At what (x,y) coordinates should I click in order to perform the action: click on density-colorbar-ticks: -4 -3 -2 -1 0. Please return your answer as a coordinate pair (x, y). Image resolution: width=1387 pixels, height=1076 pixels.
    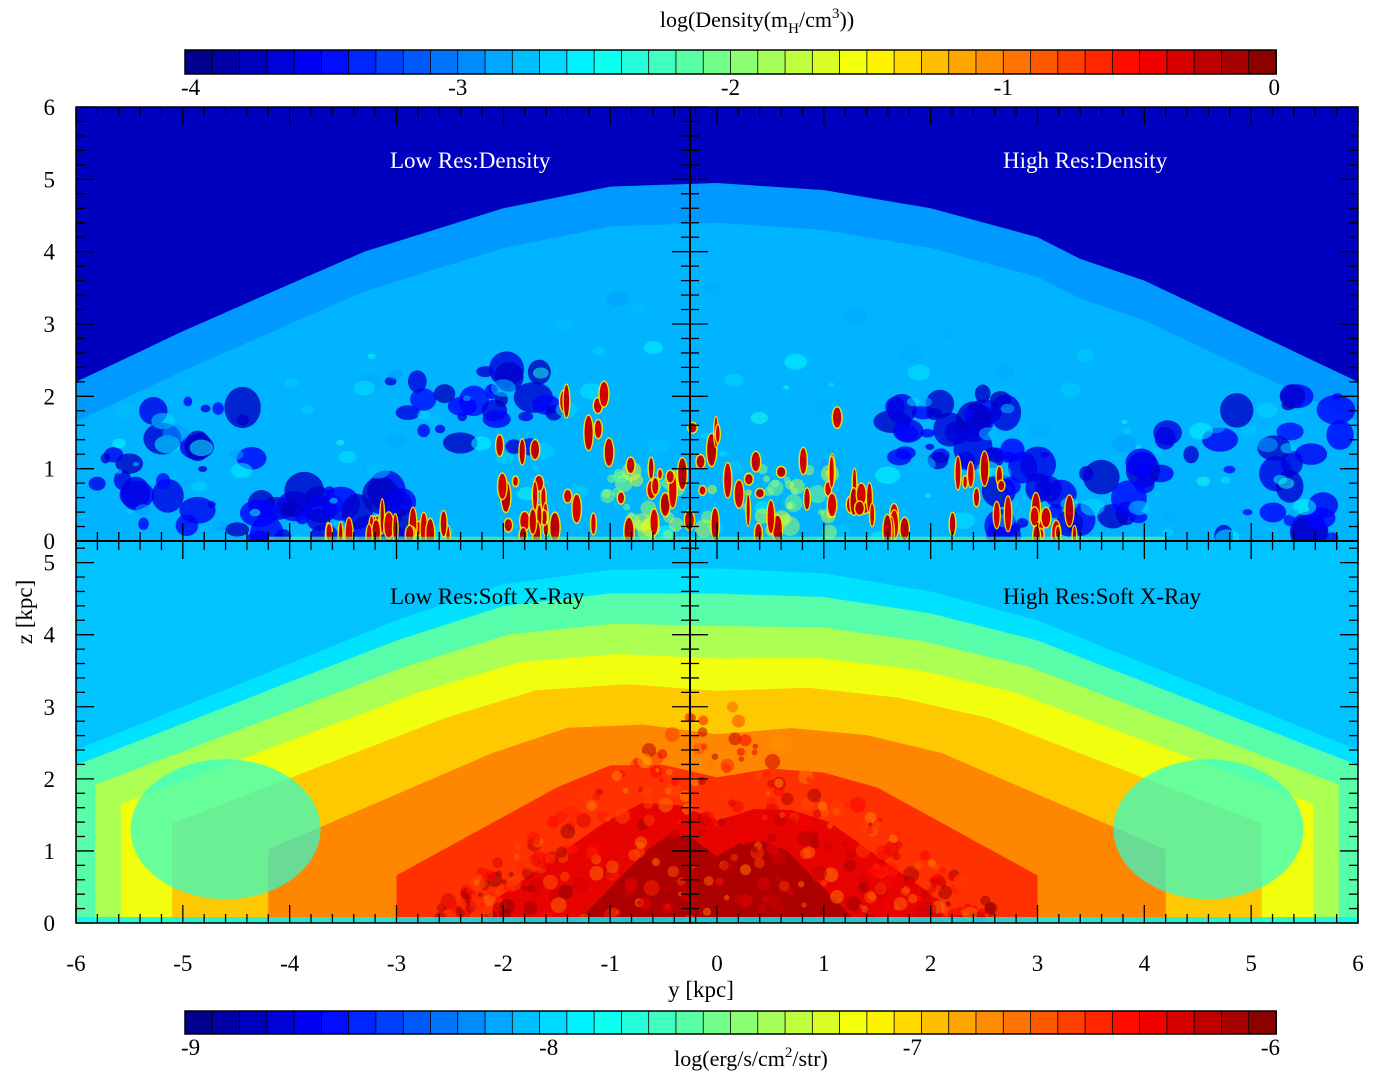
    Looking at the image, I should click on (730, 87).